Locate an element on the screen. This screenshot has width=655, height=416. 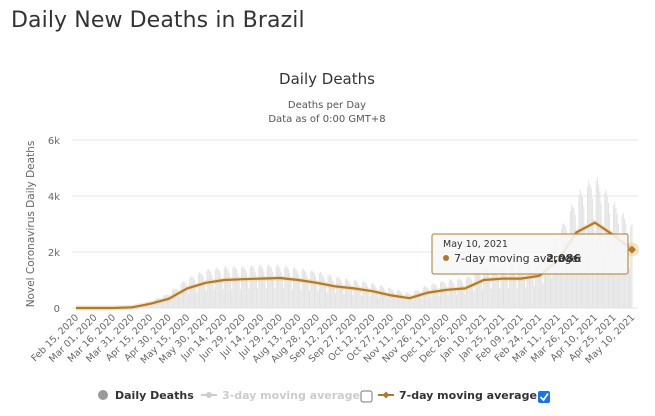
tooltip-label: 7-day moving average: is located at coordinates (518, 258).